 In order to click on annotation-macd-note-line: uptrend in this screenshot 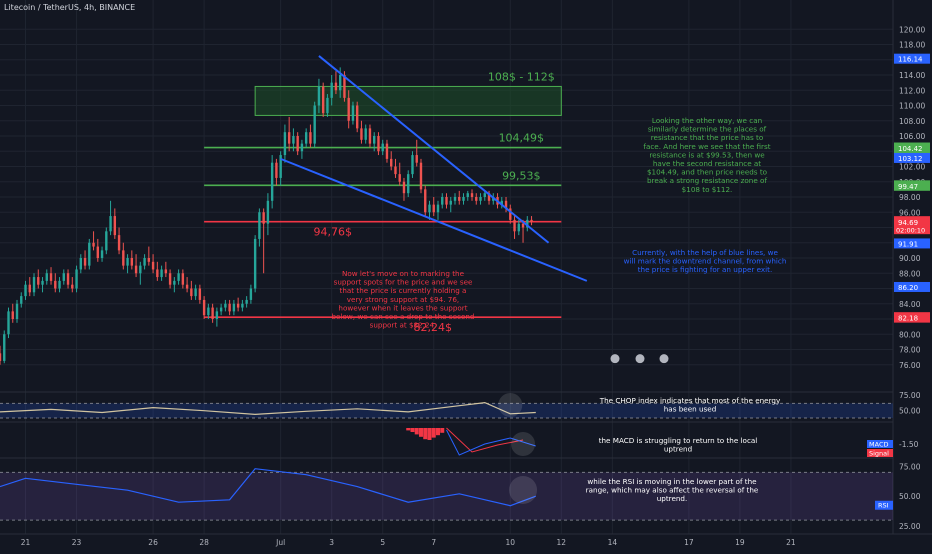, I will do `click(678, 449)`.